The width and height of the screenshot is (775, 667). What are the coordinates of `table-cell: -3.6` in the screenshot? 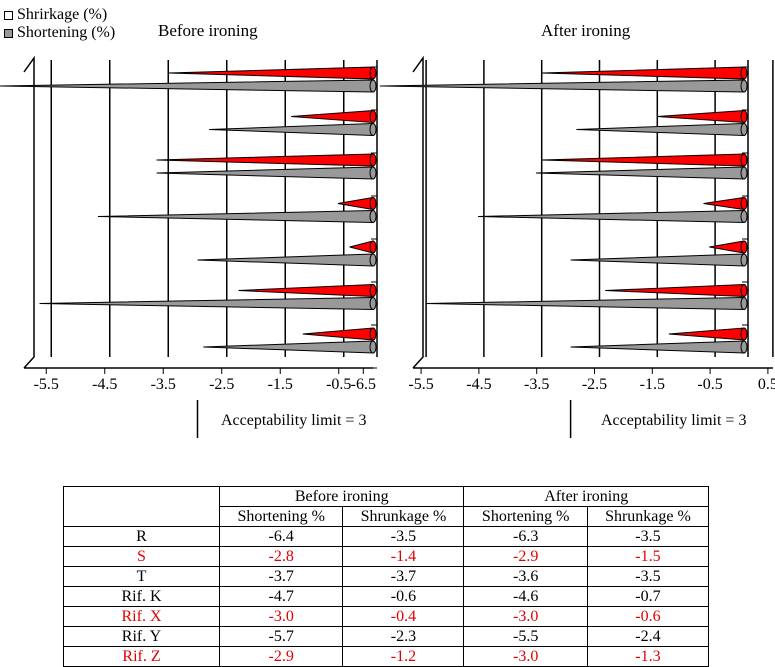 It's located at (525, 577).